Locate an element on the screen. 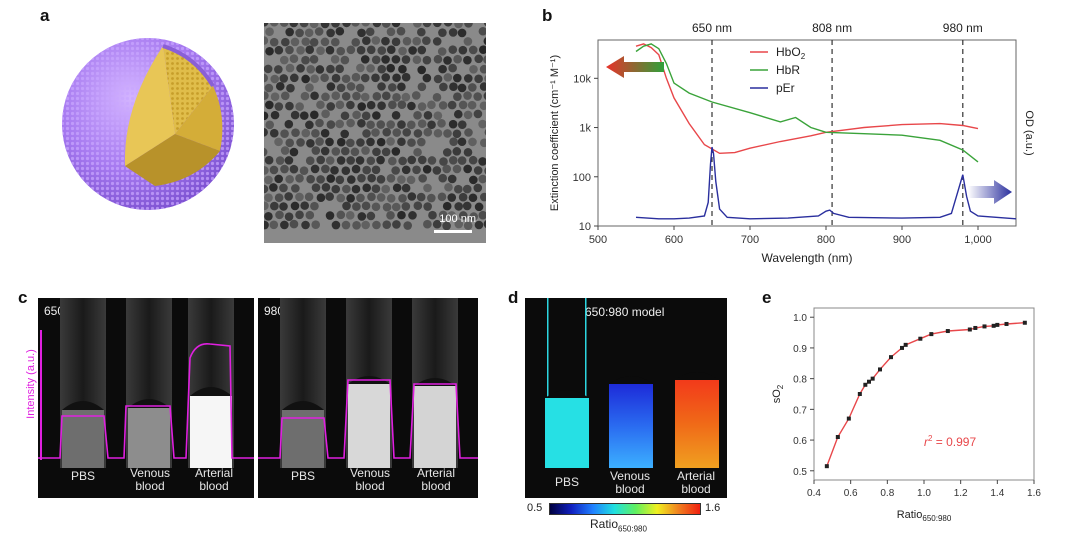  arrow-right-icon is located at coordinates (990, 192).